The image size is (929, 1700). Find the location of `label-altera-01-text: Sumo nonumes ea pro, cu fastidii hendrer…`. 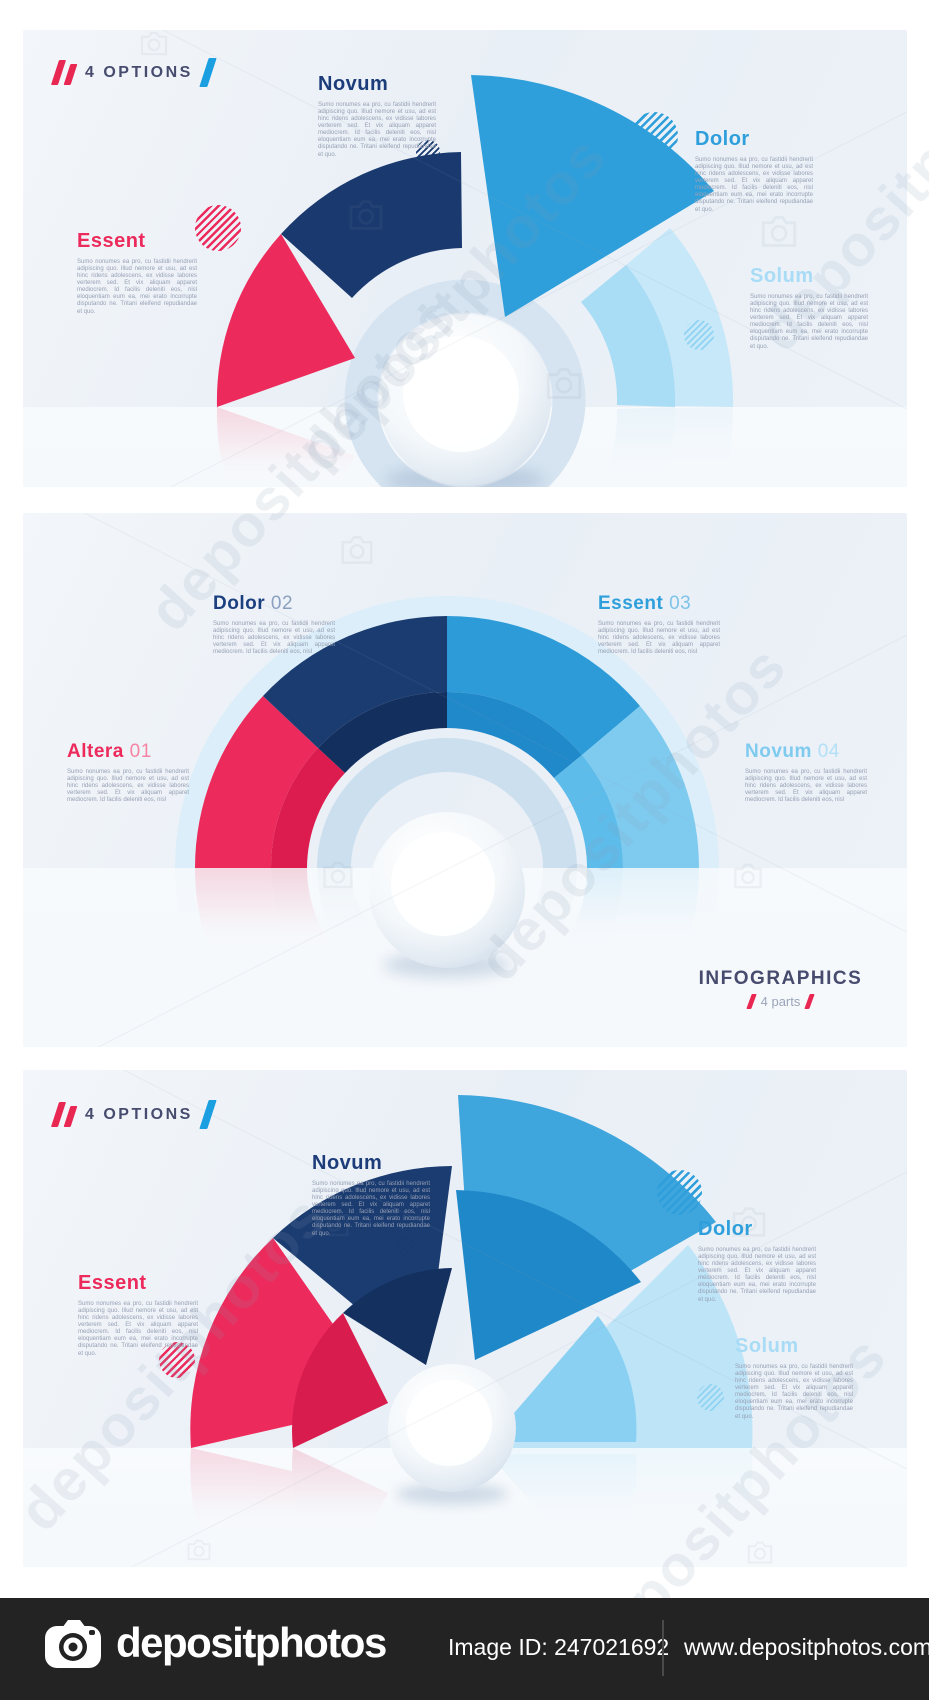

label-altera-01-text: Sumo nonumes ea pro, cu fastidii hendrer… is located at coordinates (128, 786).